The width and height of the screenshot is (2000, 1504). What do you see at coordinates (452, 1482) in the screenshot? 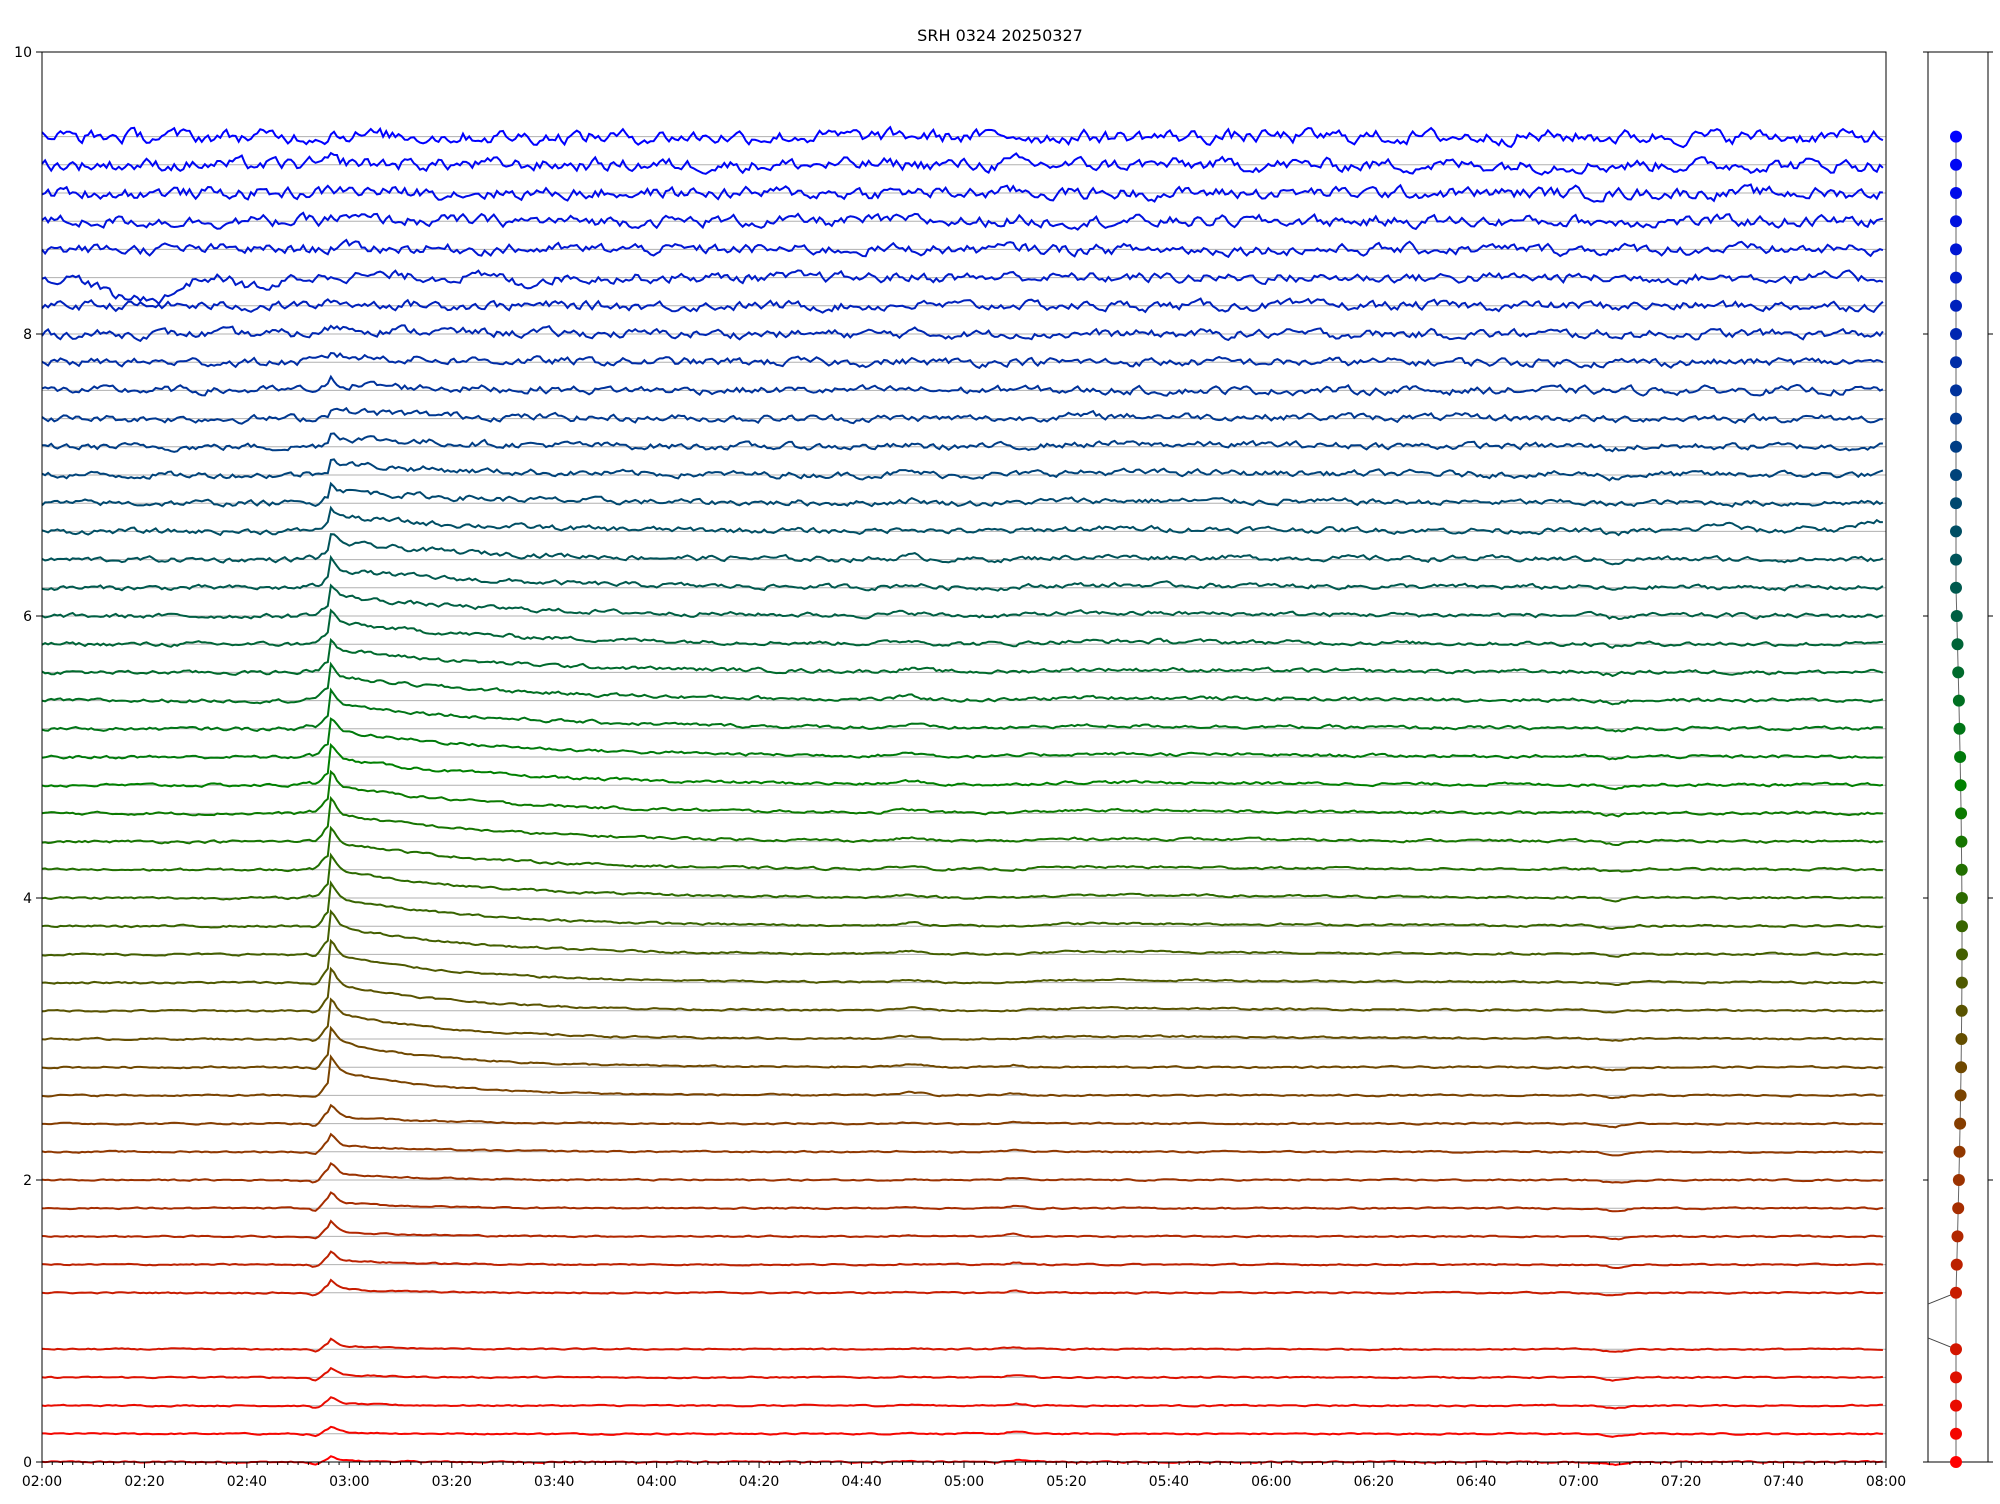
I see `x-tick-label: 03:20` at bounding box center [452, 1482].